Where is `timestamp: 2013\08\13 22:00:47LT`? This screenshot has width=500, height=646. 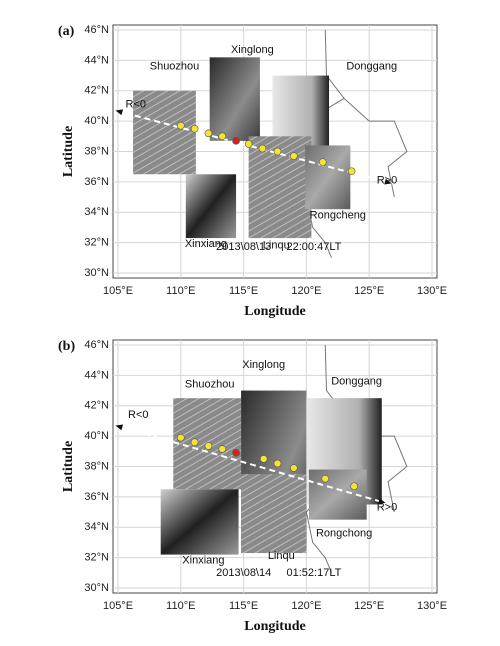 timestamp: 2013\08\13 22:00:47LT is located at coordinates (278, 247).